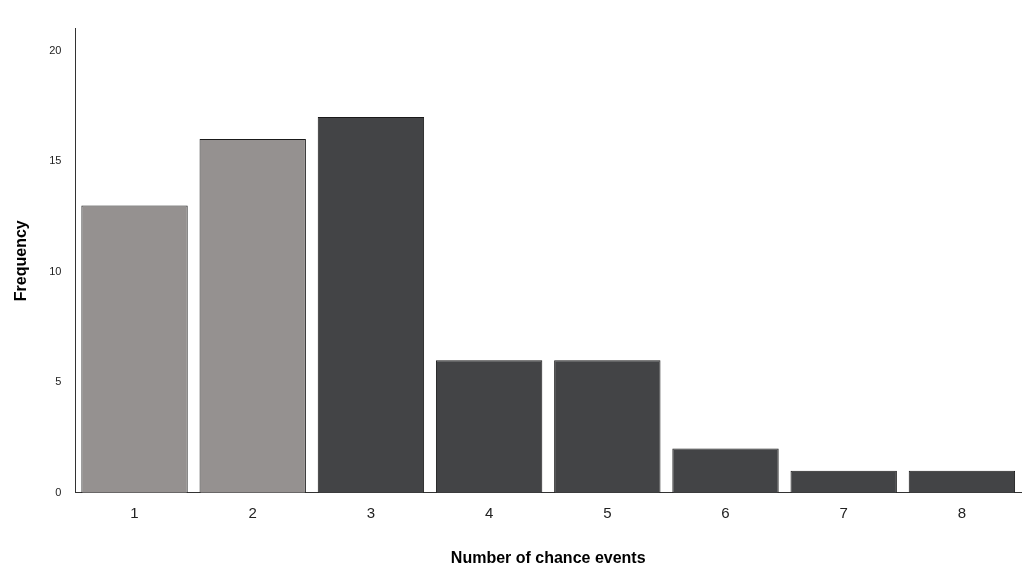 The height and width of the screenshot is (580, 1035). I want to click on y-tick-label: 20, so click(55, 49).